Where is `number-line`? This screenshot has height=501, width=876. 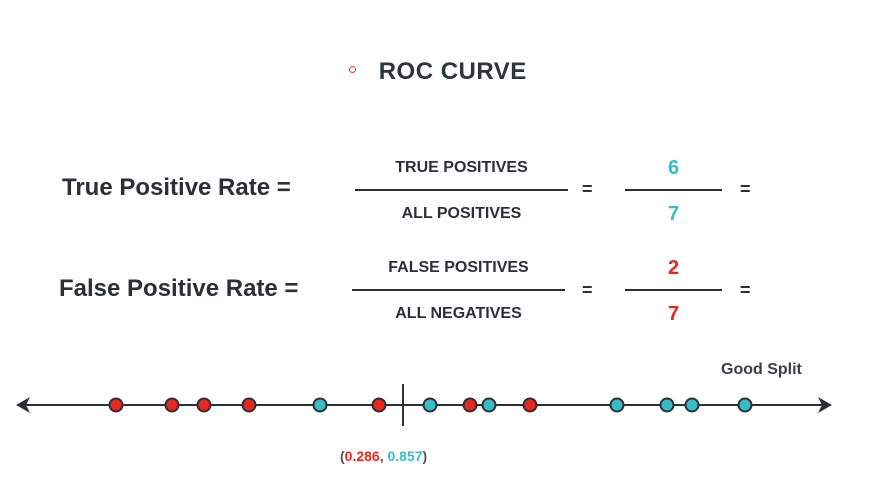 number-line is located at coordinates (424, 405).